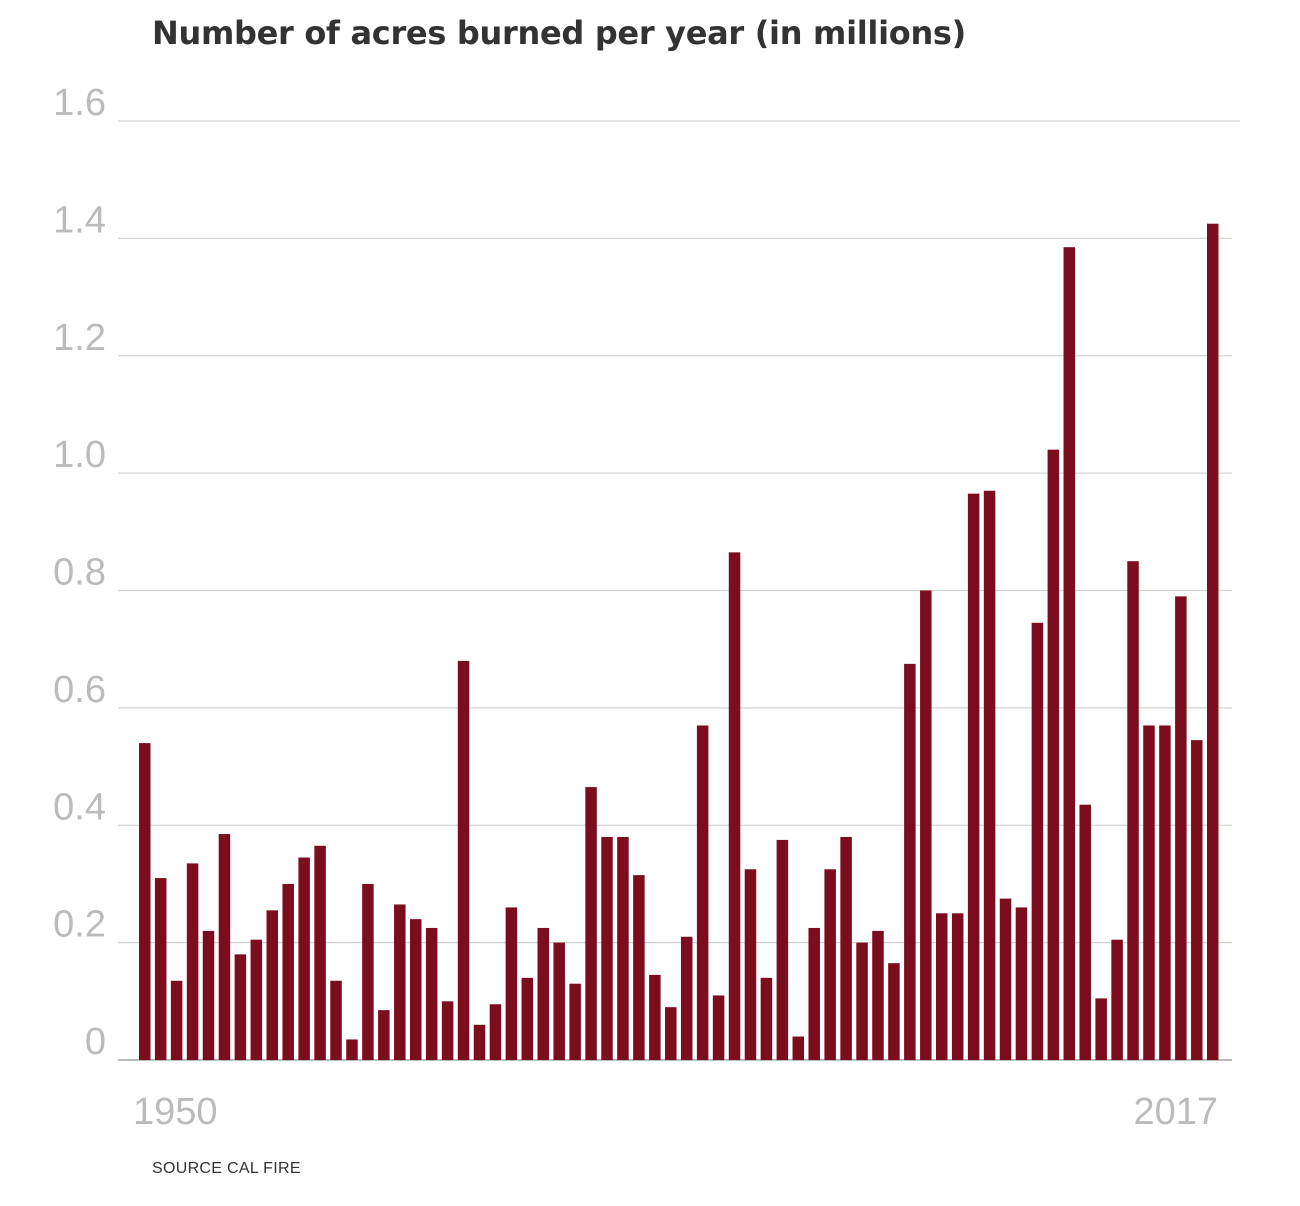 The height and width of the screenshot is (1206, 1300). I want to click on x-axis: 1950 2017, so click(675, 1112).